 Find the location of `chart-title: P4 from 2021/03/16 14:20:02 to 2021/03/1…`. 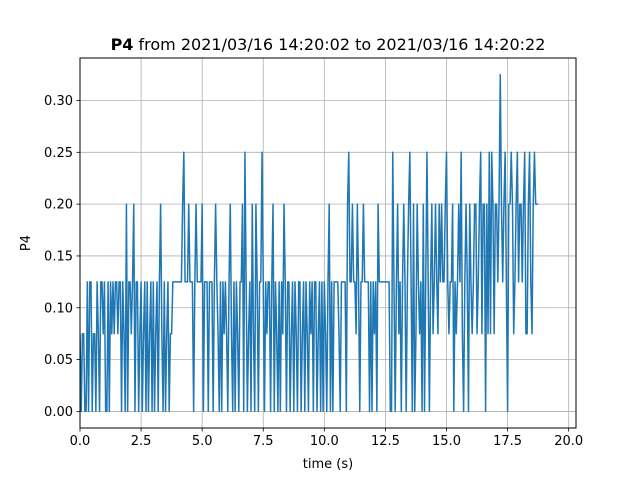

chart-title: P4 from 2021/03/16 14:20:02 to 2021/03/1… is located at coordinates (328, 44).